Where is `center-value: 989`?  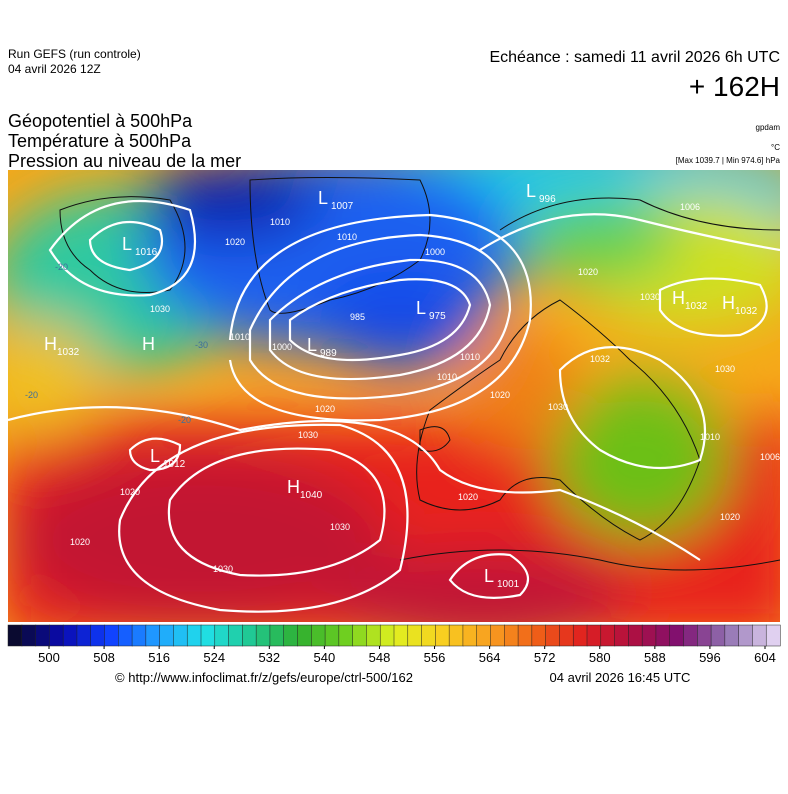 center-value: 989 is located at coordinates (328, 353).